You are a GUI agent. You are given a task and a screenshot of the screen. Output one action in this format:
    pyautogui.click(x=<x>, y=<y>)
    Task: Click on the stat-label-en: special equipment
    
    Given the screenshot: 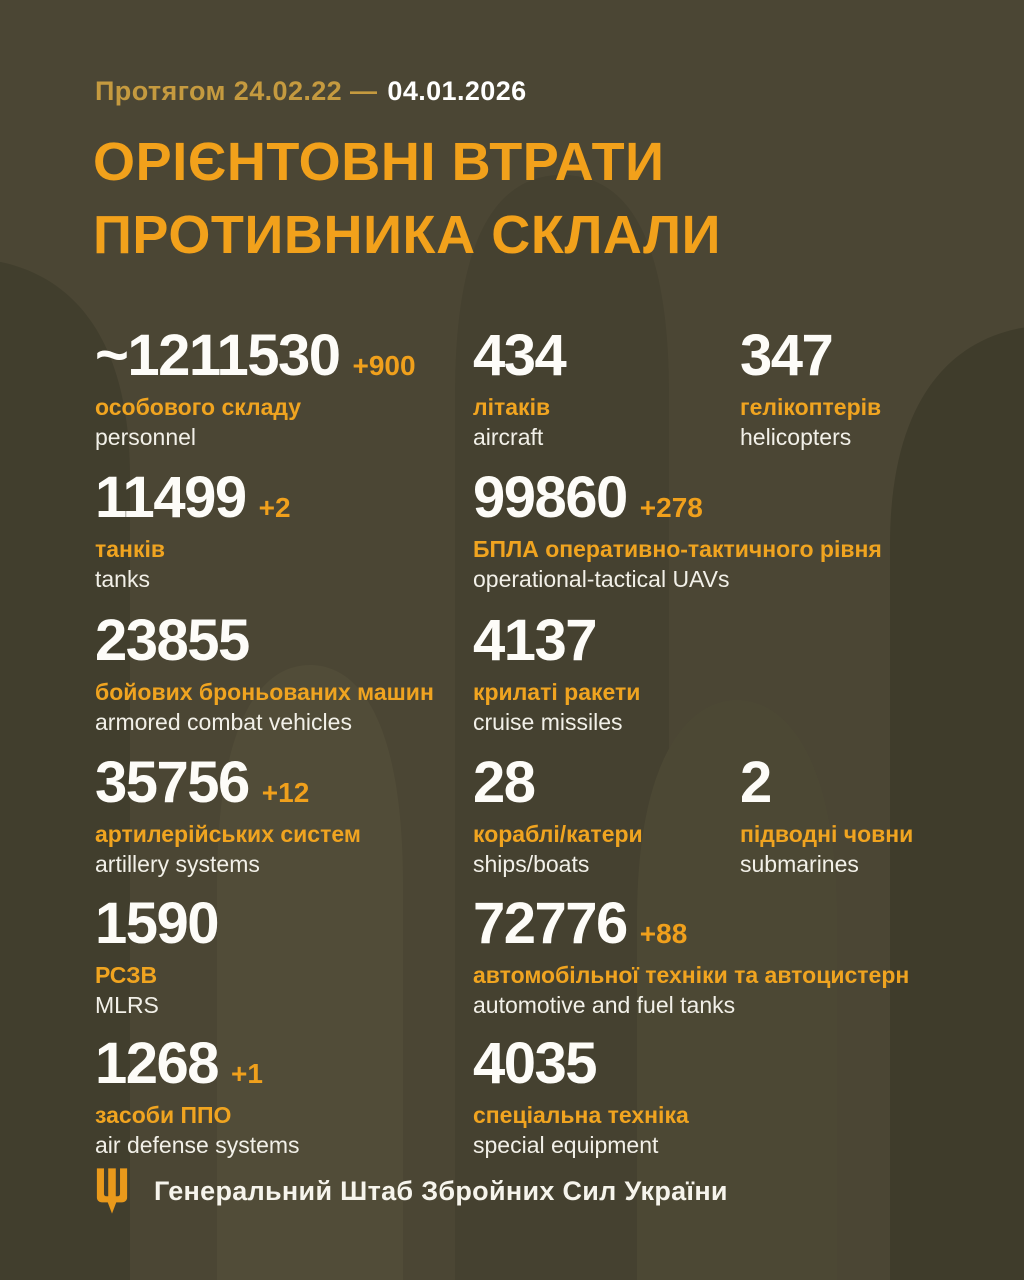 What is the action you would take?
    pyautogui.click(x=566, y=1145)
    